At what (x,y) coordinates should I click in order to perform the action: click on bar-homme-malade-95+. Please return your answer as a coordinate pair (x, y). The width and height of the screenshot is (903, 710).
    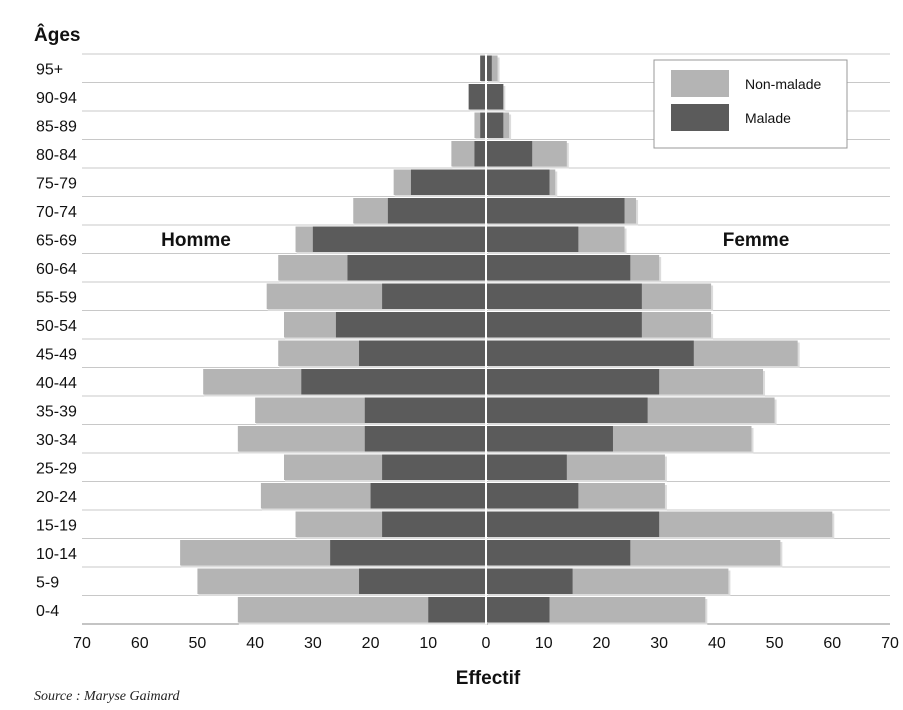
    Looking at the image, I should click on (483, 68).